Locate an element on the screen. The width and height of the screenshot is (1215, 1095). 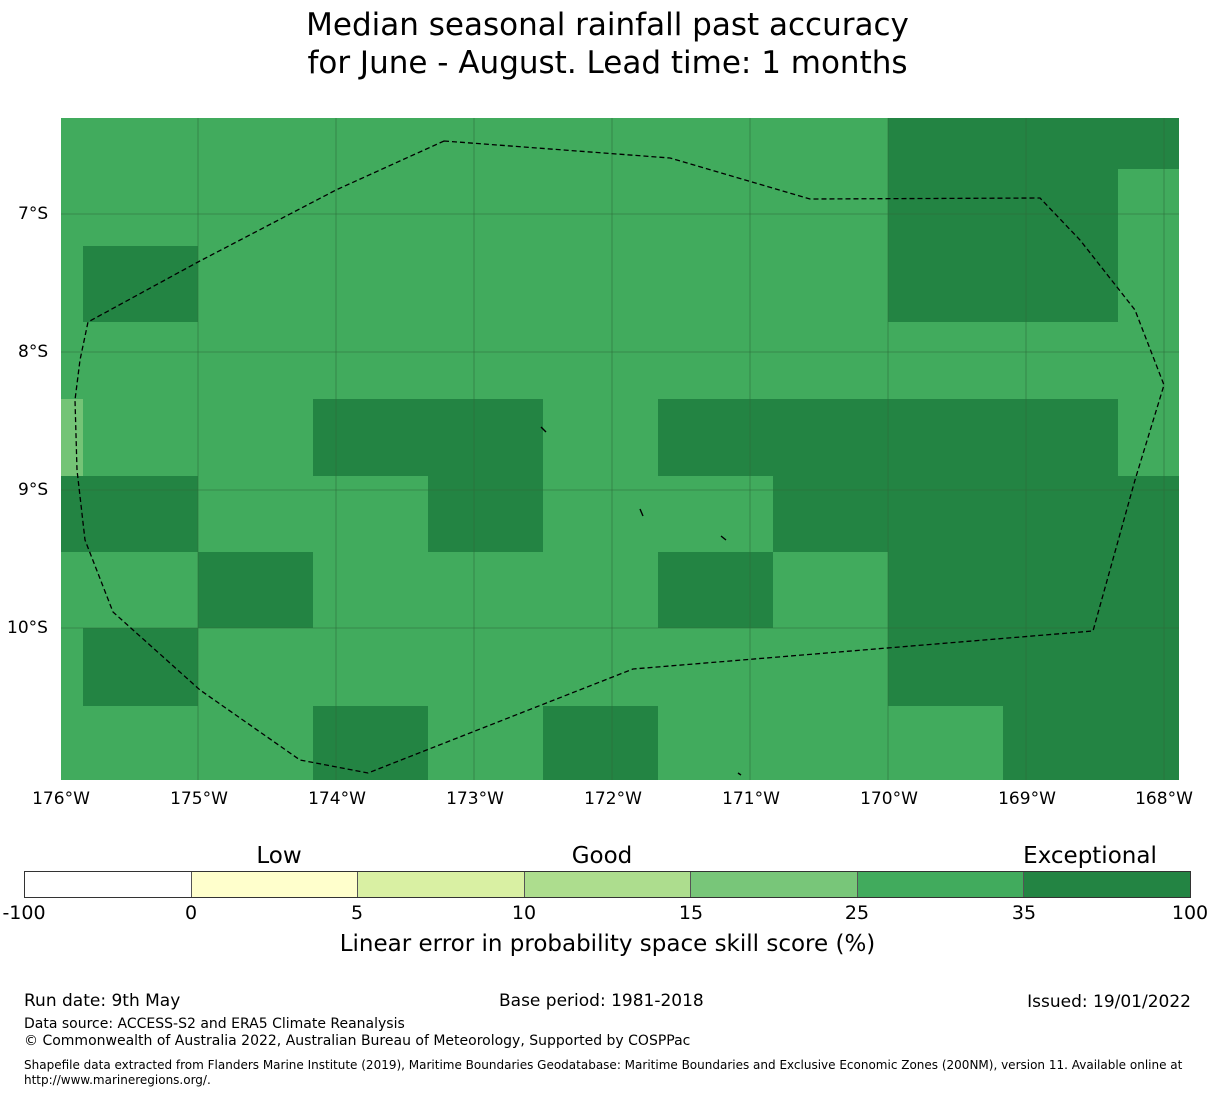
lon-label: 169°W is located at coordinates (1027, 799).